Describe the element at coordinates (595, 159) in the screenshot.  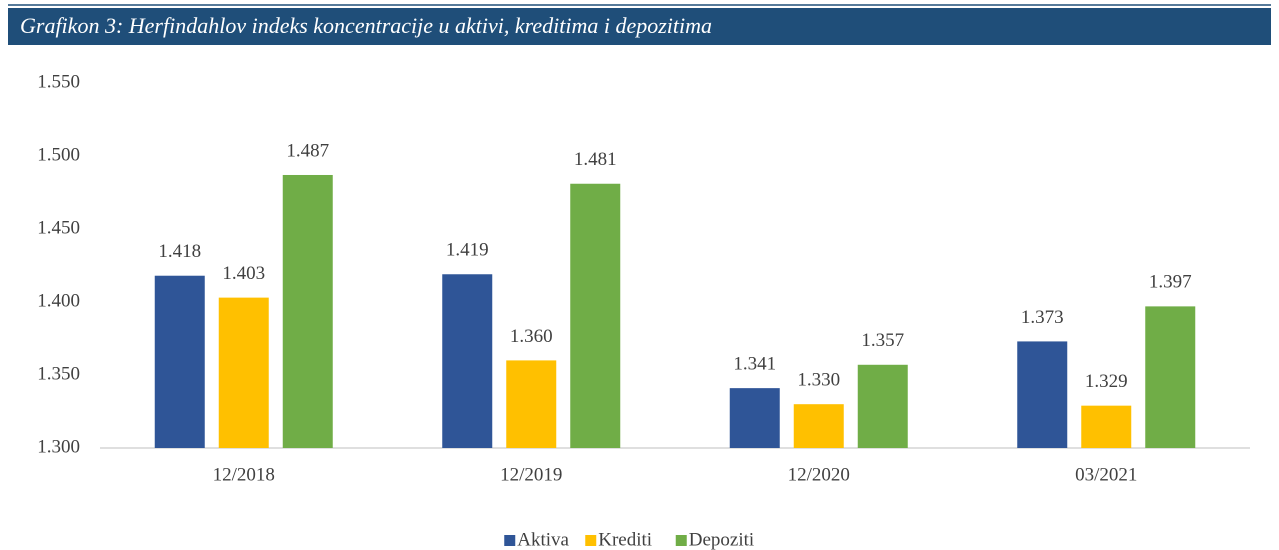
I see `data-label: 1.481` at that location.